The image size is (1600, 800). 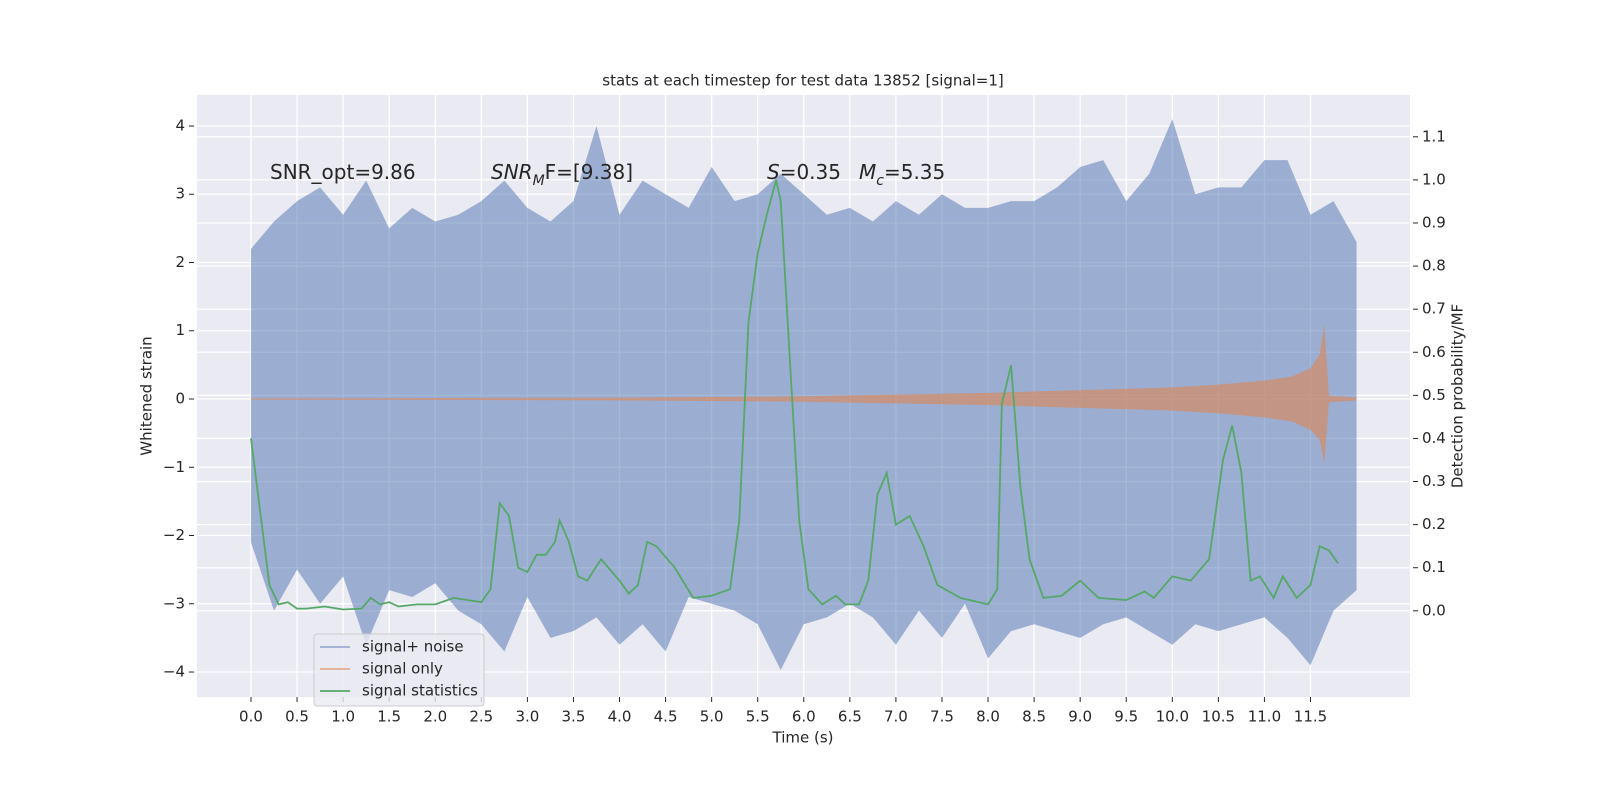 What do you see at coordinates (1218, 717) in the screenshot?
I see `x-tick-label: 10.5` at bounding box center [1218, 717].